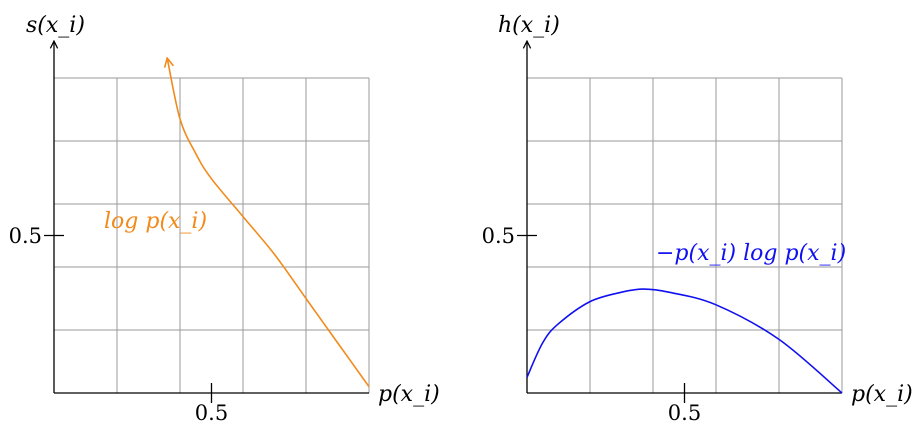  I want to click on series-label-log-p: log p(x_i), so click(155, 221).